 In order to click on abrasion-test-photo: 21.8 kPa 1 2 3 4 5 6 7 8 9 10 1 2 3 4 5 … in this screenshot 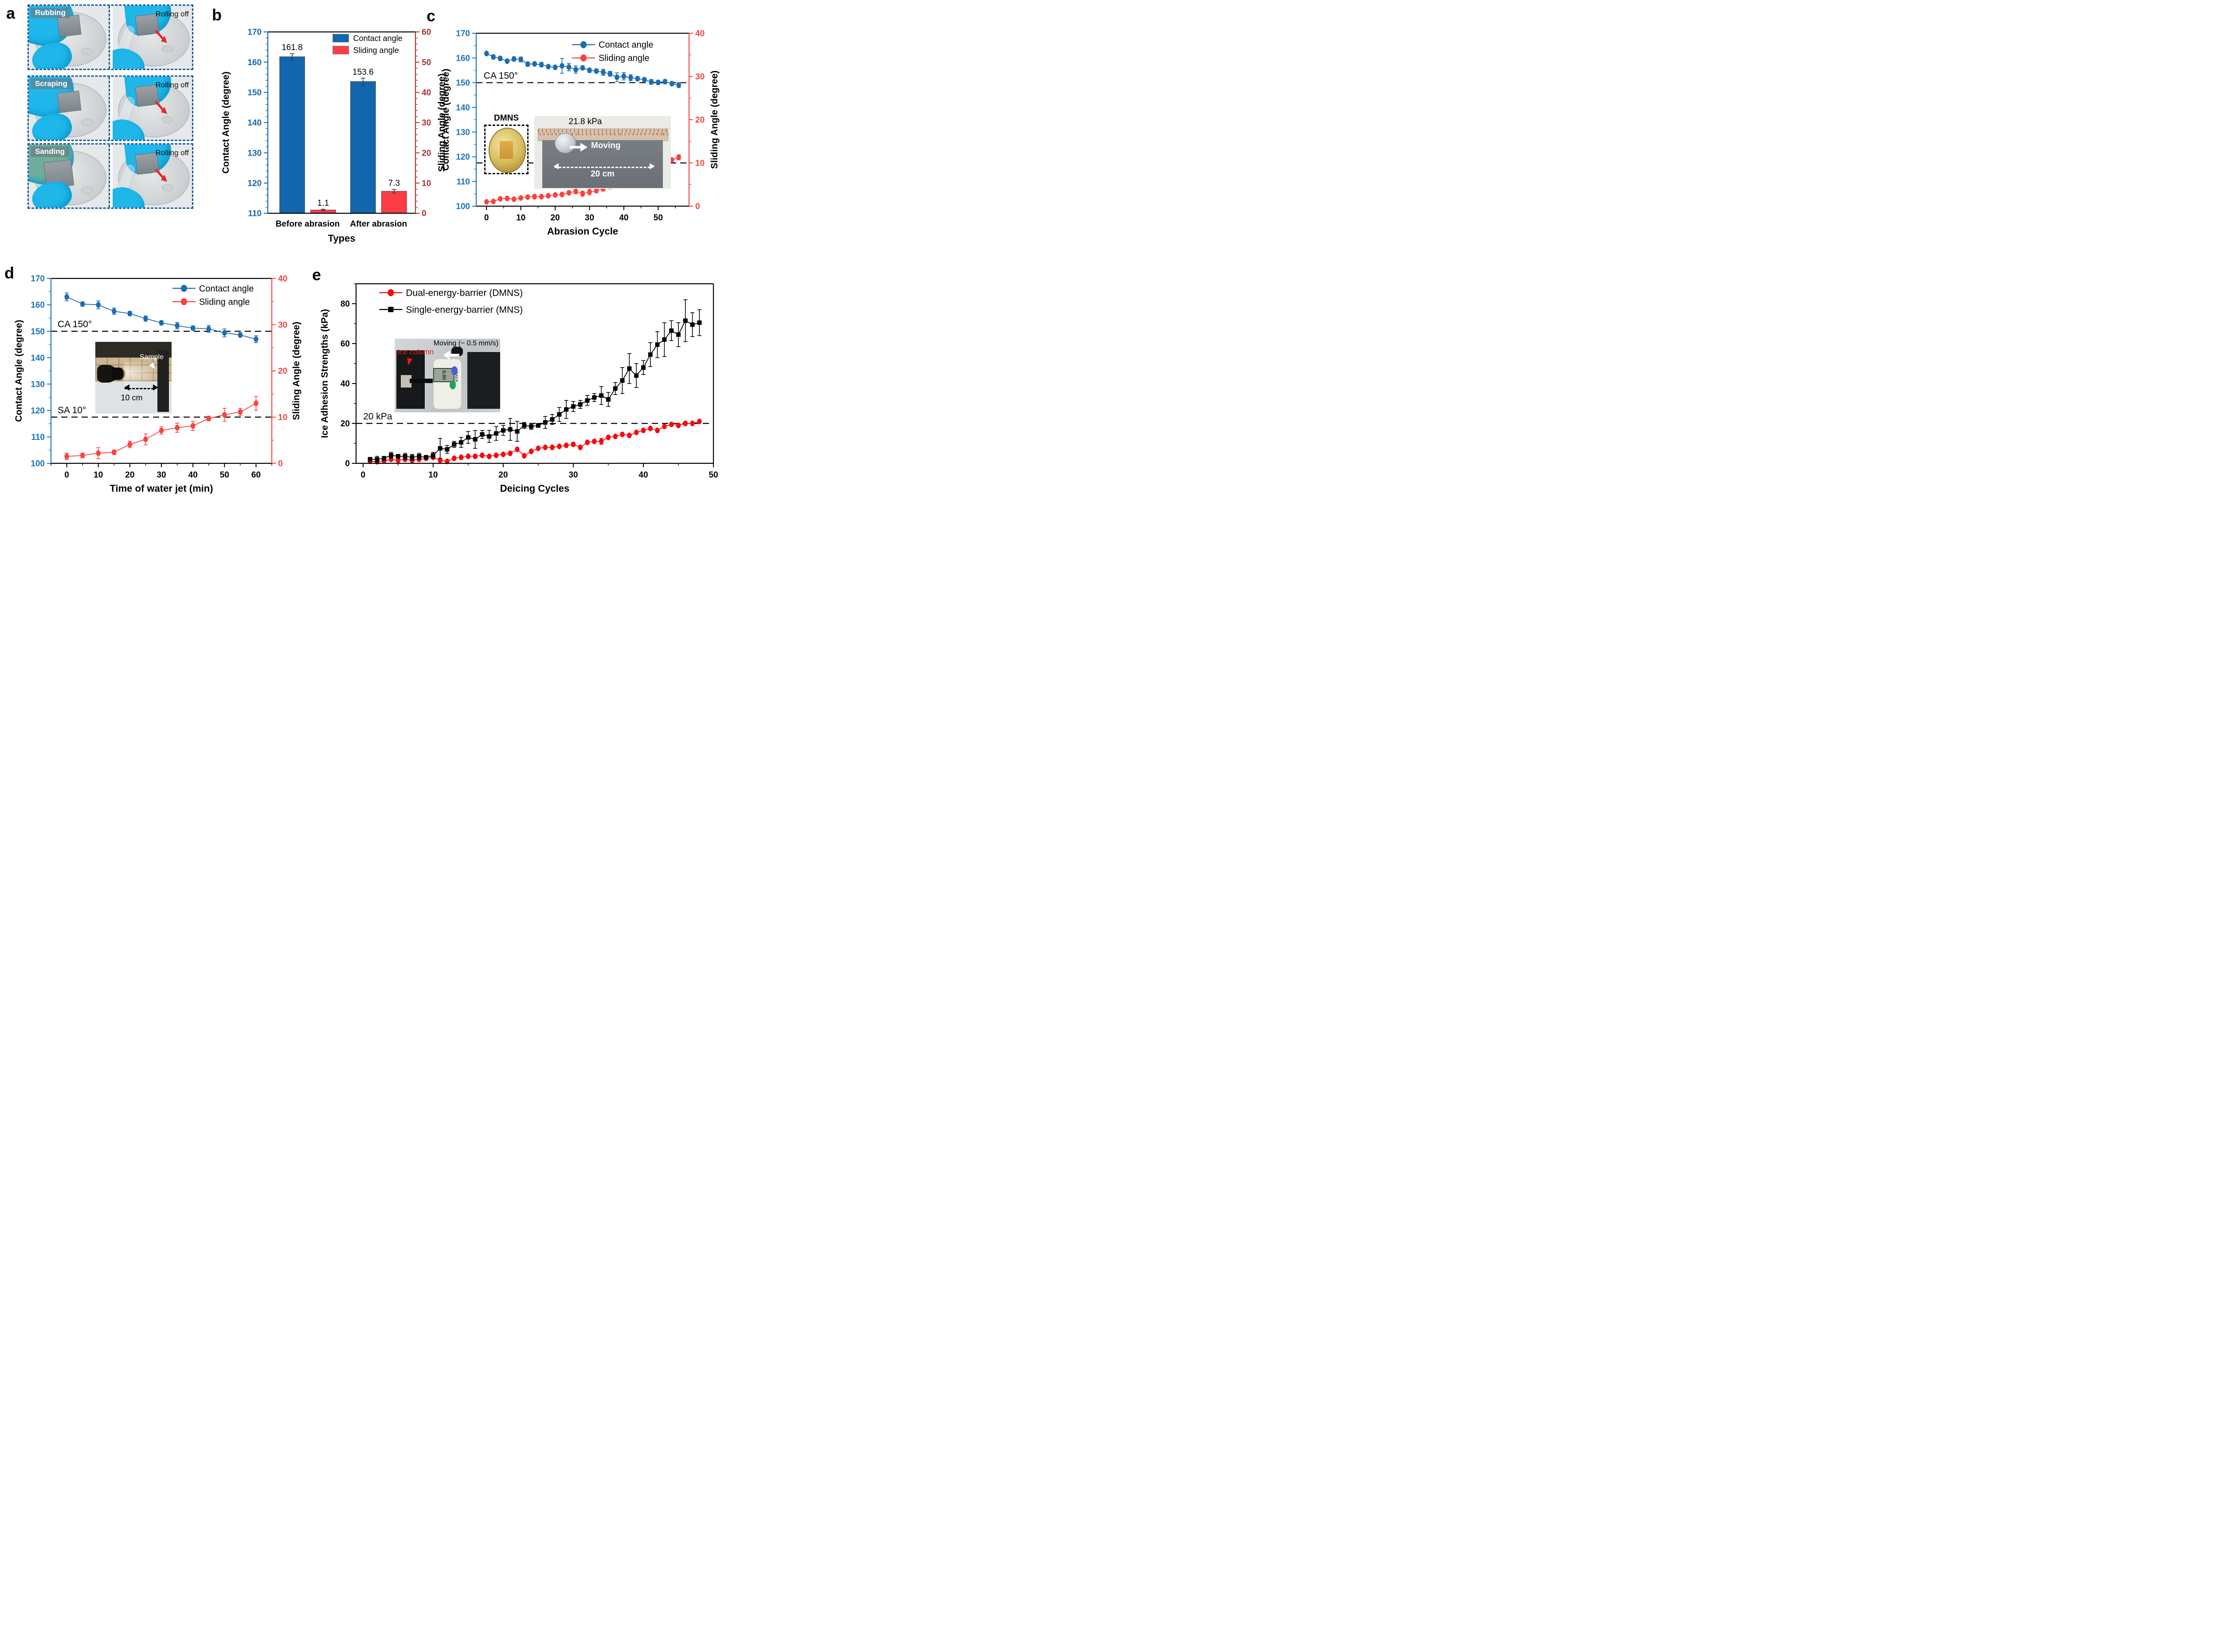, I will do `click(602, 152)`.